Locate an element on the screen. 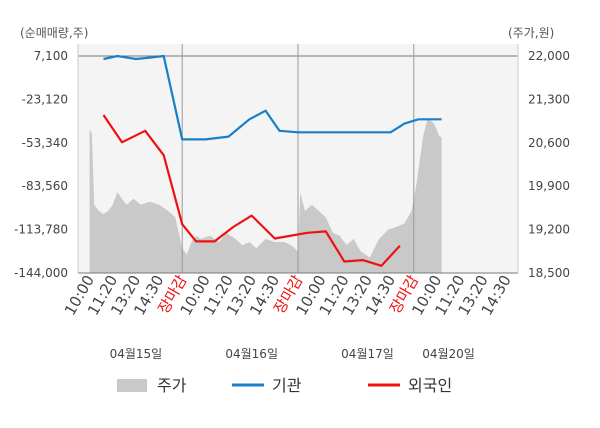  left-tick-label: -144,000 is located at coordinates (41, 273).